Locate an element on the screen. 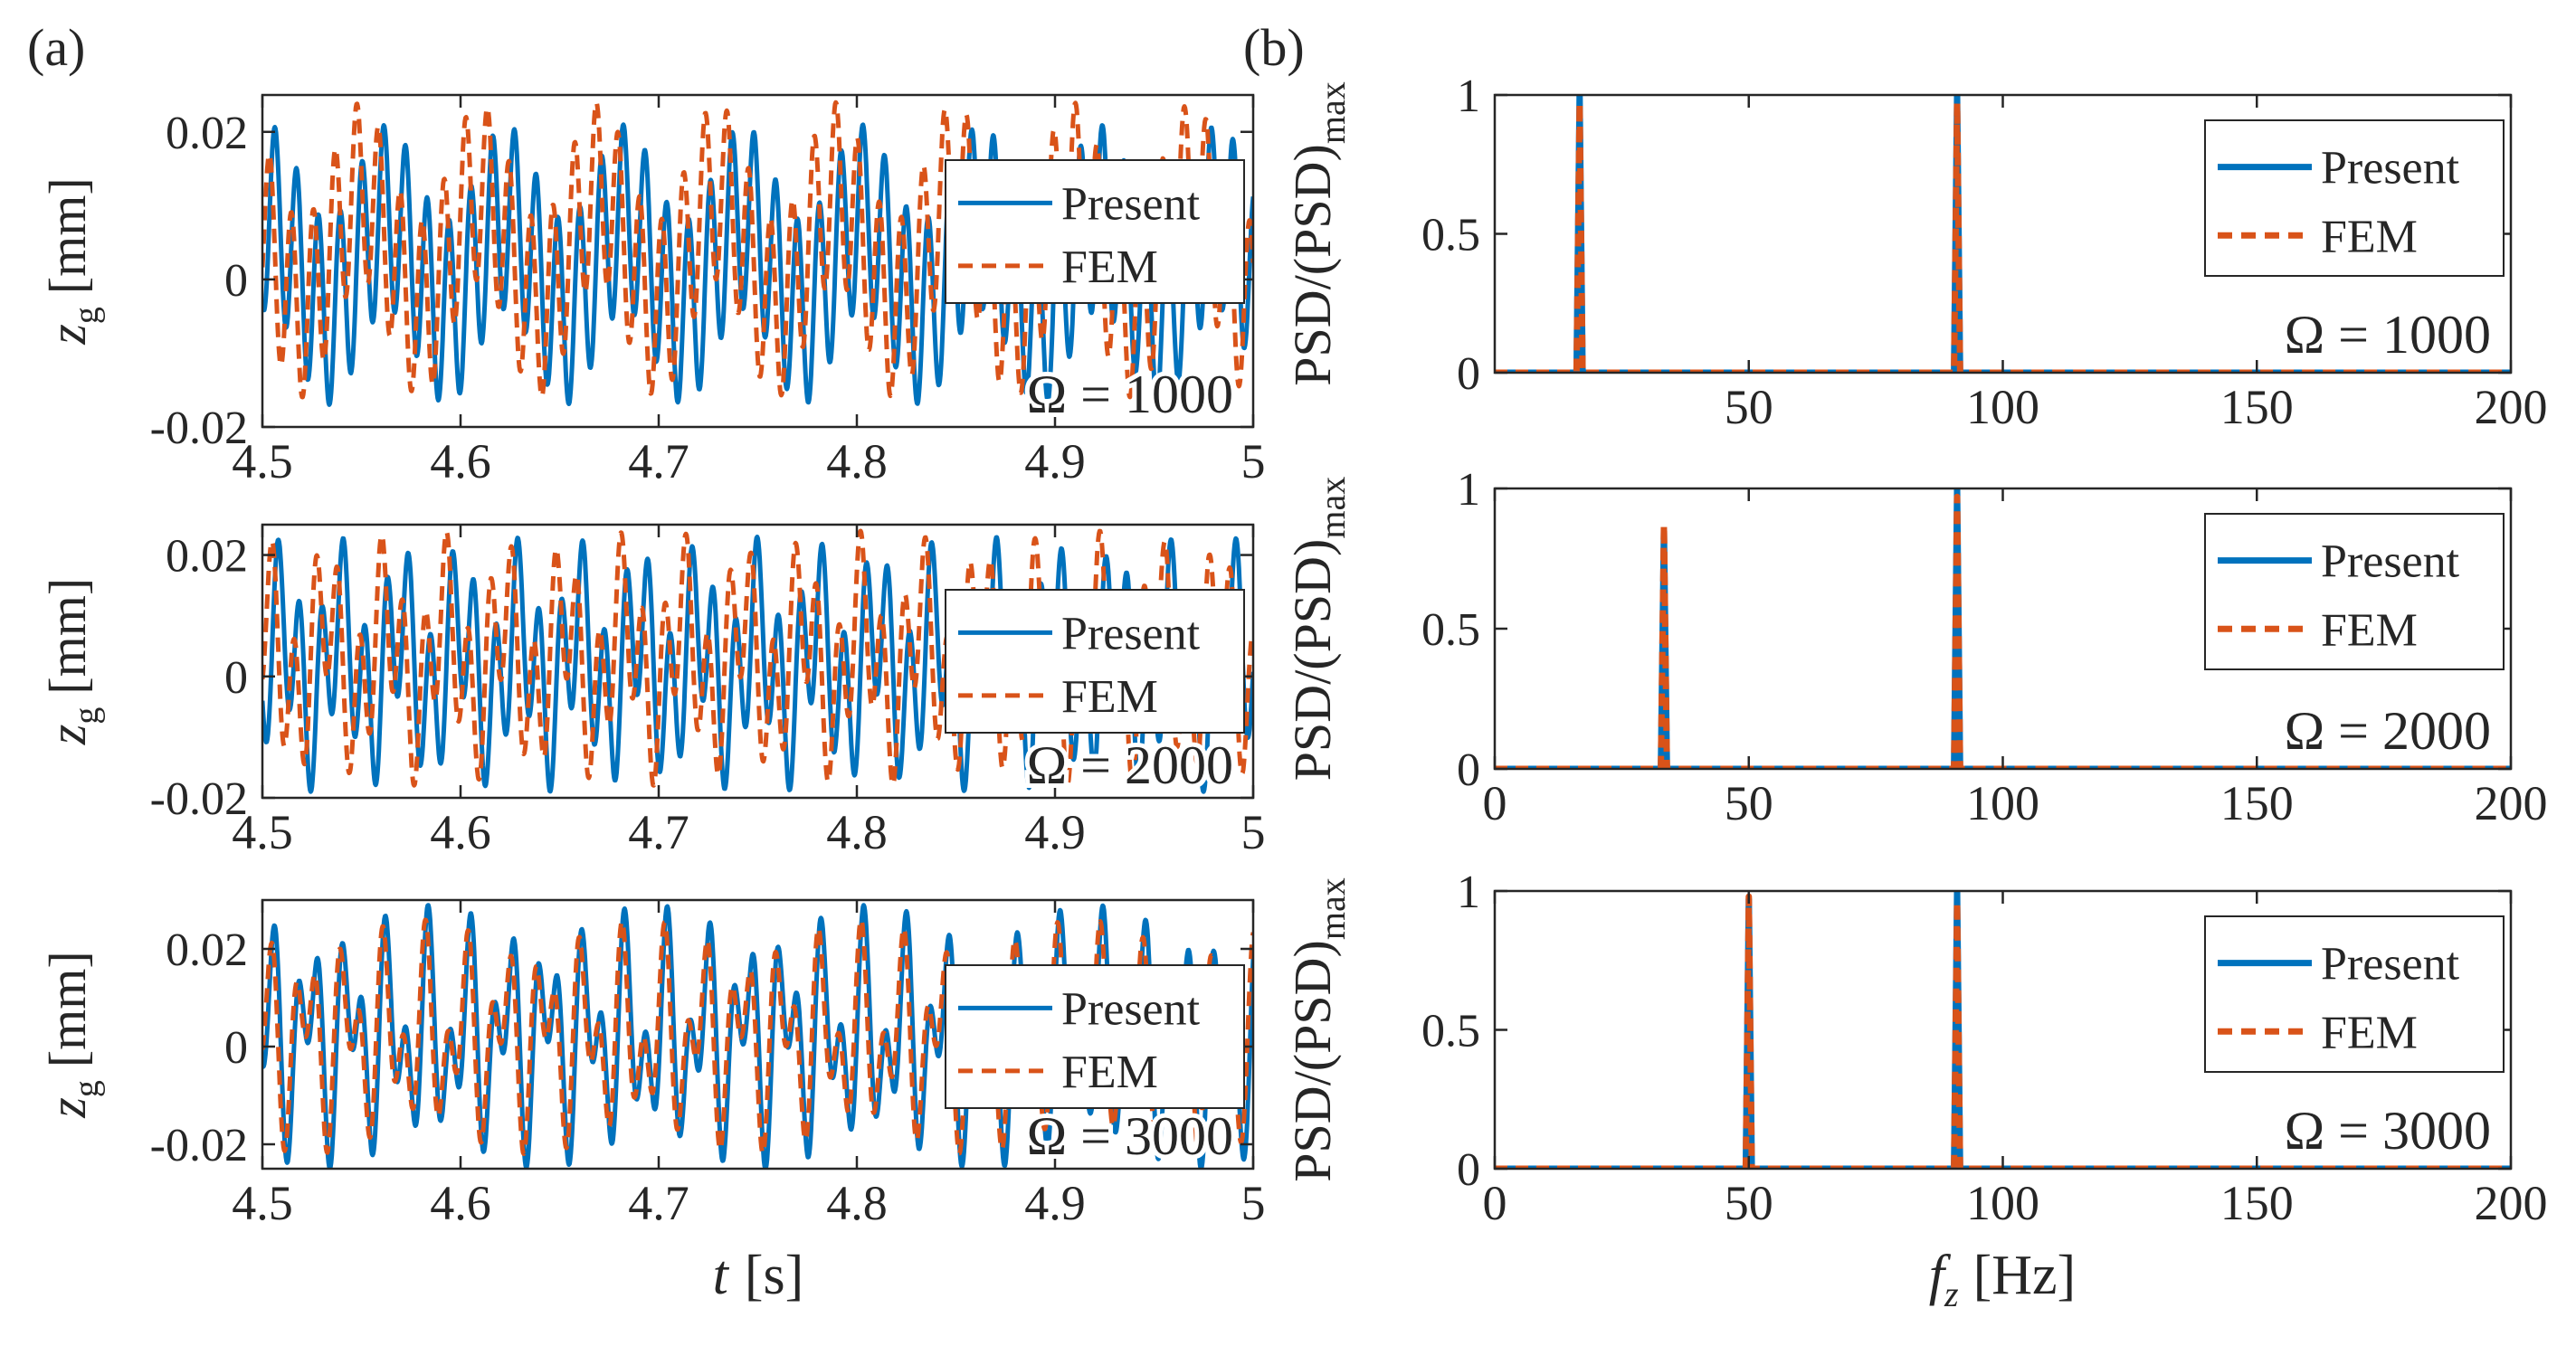  chart-b-3: 0 50 100 150 200 0 0.5 1 Present FEM Ω = 3000 is located at coordinates (1985, 1049).